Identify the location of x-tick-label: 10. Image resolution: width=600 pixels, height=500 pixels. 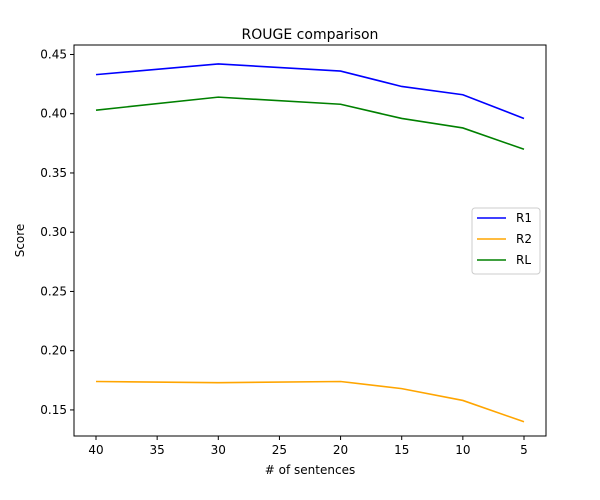
(462, 450).